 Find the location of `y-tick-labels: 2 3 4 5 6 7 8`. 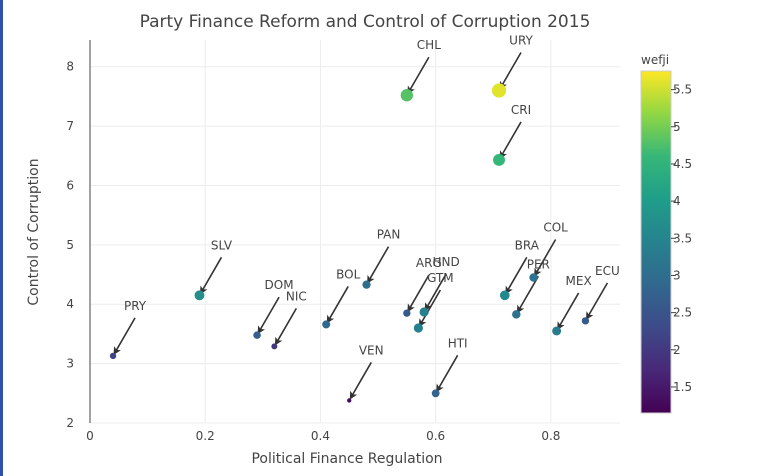

y-tick-labels: 2 3 4 5 6 7 8 is located at coordinates (70, 245).